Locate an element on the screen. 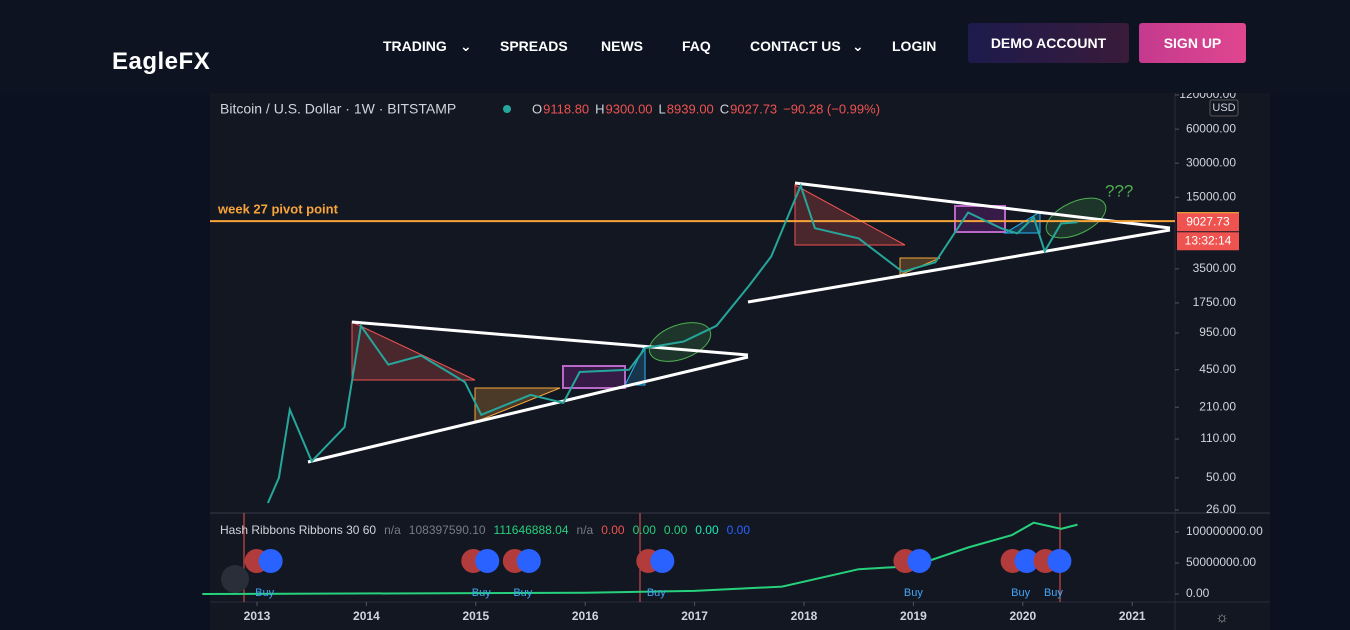 This screenshot has width=1350, height=630. currency-box is located at coordinates (1224, 108).